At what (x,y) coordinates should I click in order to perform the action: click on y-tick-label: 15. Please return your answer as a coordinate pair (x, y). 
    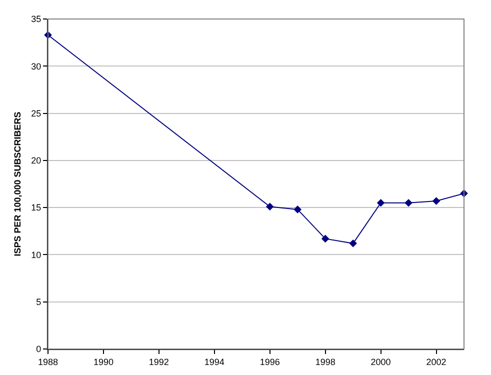
    Looking at the image, I should click on (36, 207).